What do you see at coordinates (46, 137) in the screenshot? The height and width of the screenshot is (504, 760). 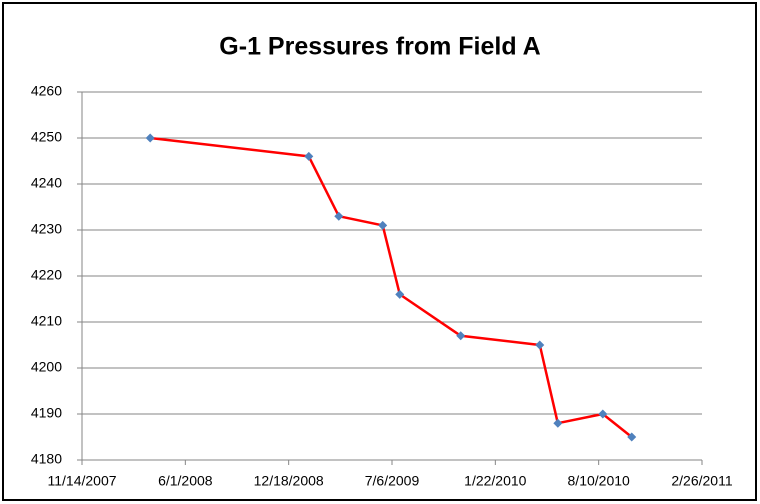 I see `y-tick-label: 4250` at bounding box center [46, 137].